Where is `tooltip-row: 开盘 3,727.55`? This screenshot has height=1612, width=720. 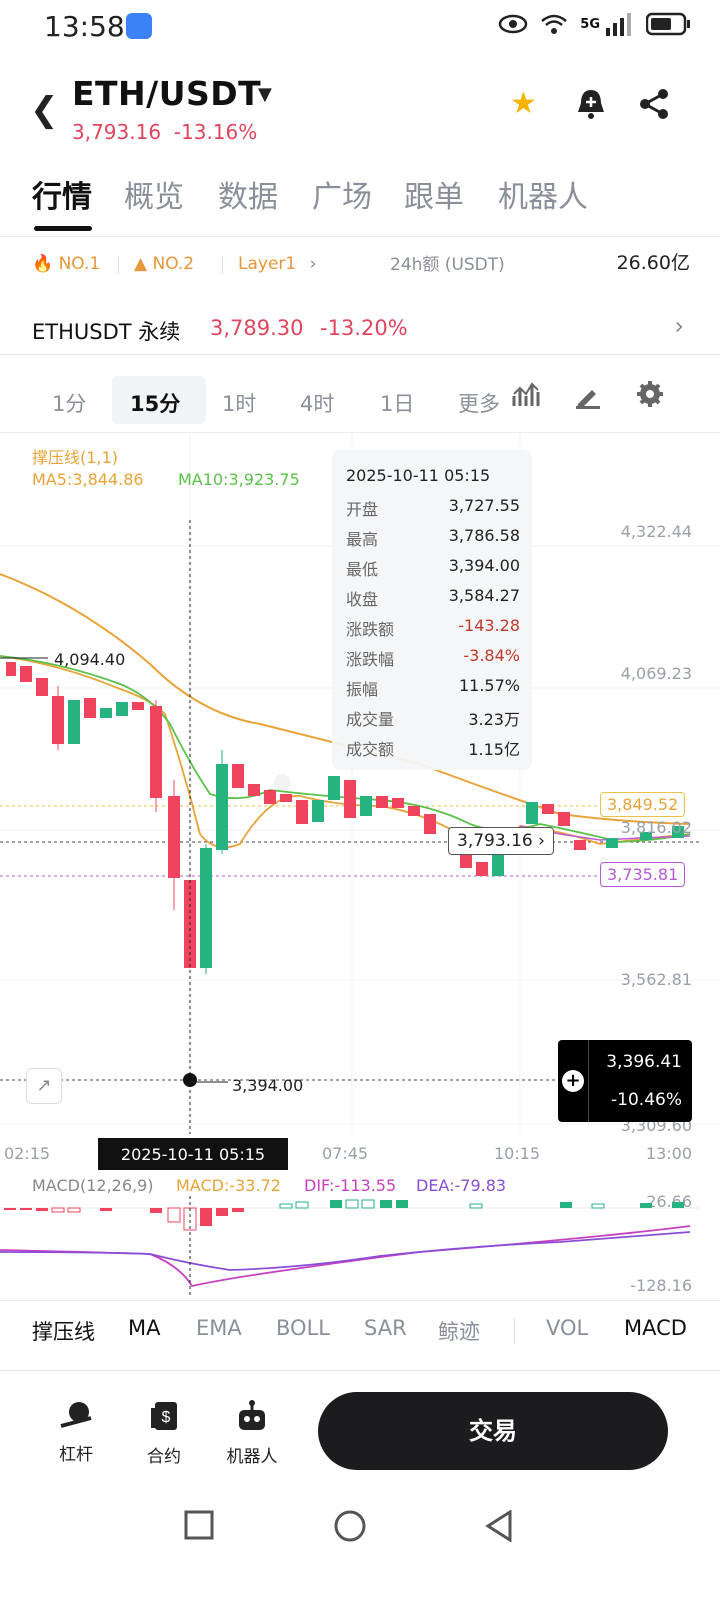
tooltip-row: 开盘 3,727.55 is located at coordinates (433, 507).